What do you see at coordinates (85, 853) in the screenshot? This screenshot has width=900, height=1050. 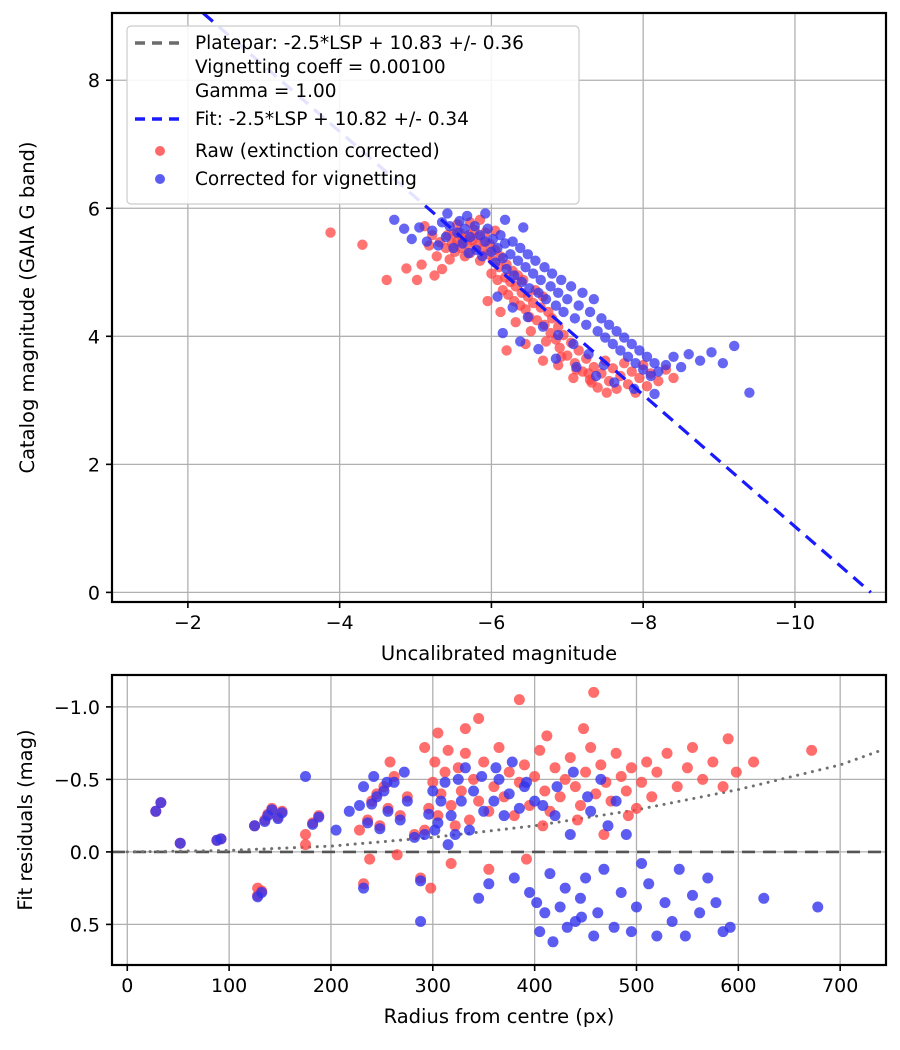 I see `y-tick-label: 0.0` at bounding box center [85, 853].